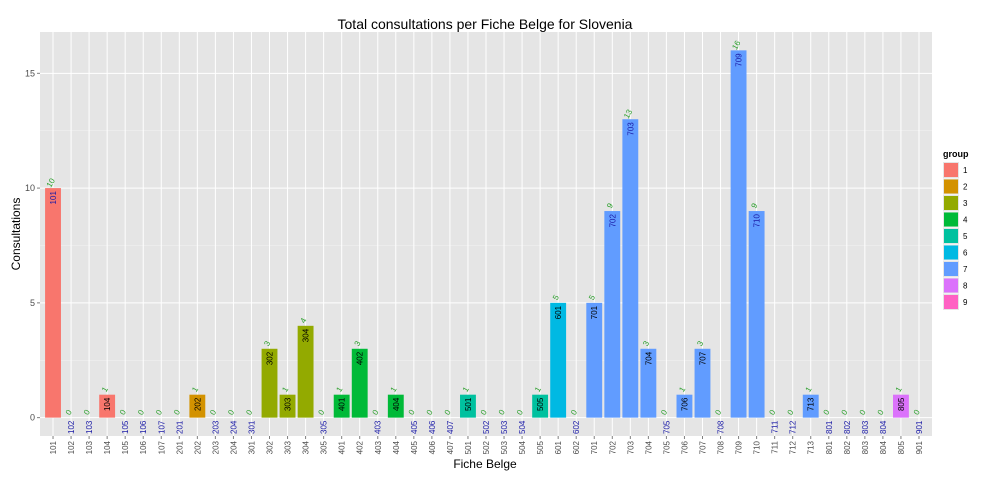 Image resolution: width=1000 pixels, height=480 pixels. What do you see at coordinates (965, 269) in the screenshot?
I see `legend-label-7: 7` at bounding box center [965, 269].